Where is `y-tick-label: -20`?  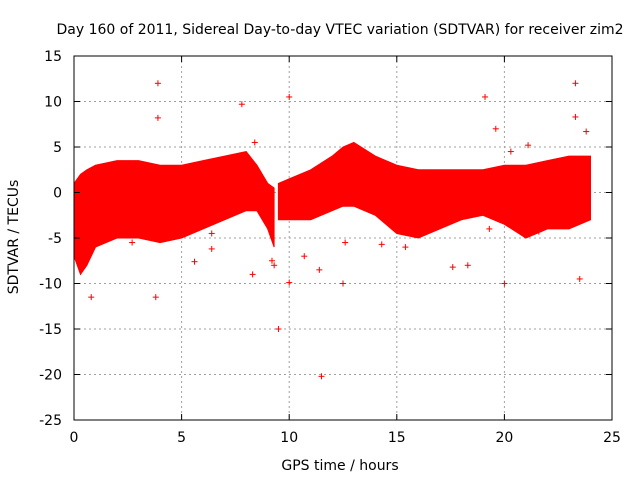 y-tick-label: -20 is located at coordinates (50, 376).